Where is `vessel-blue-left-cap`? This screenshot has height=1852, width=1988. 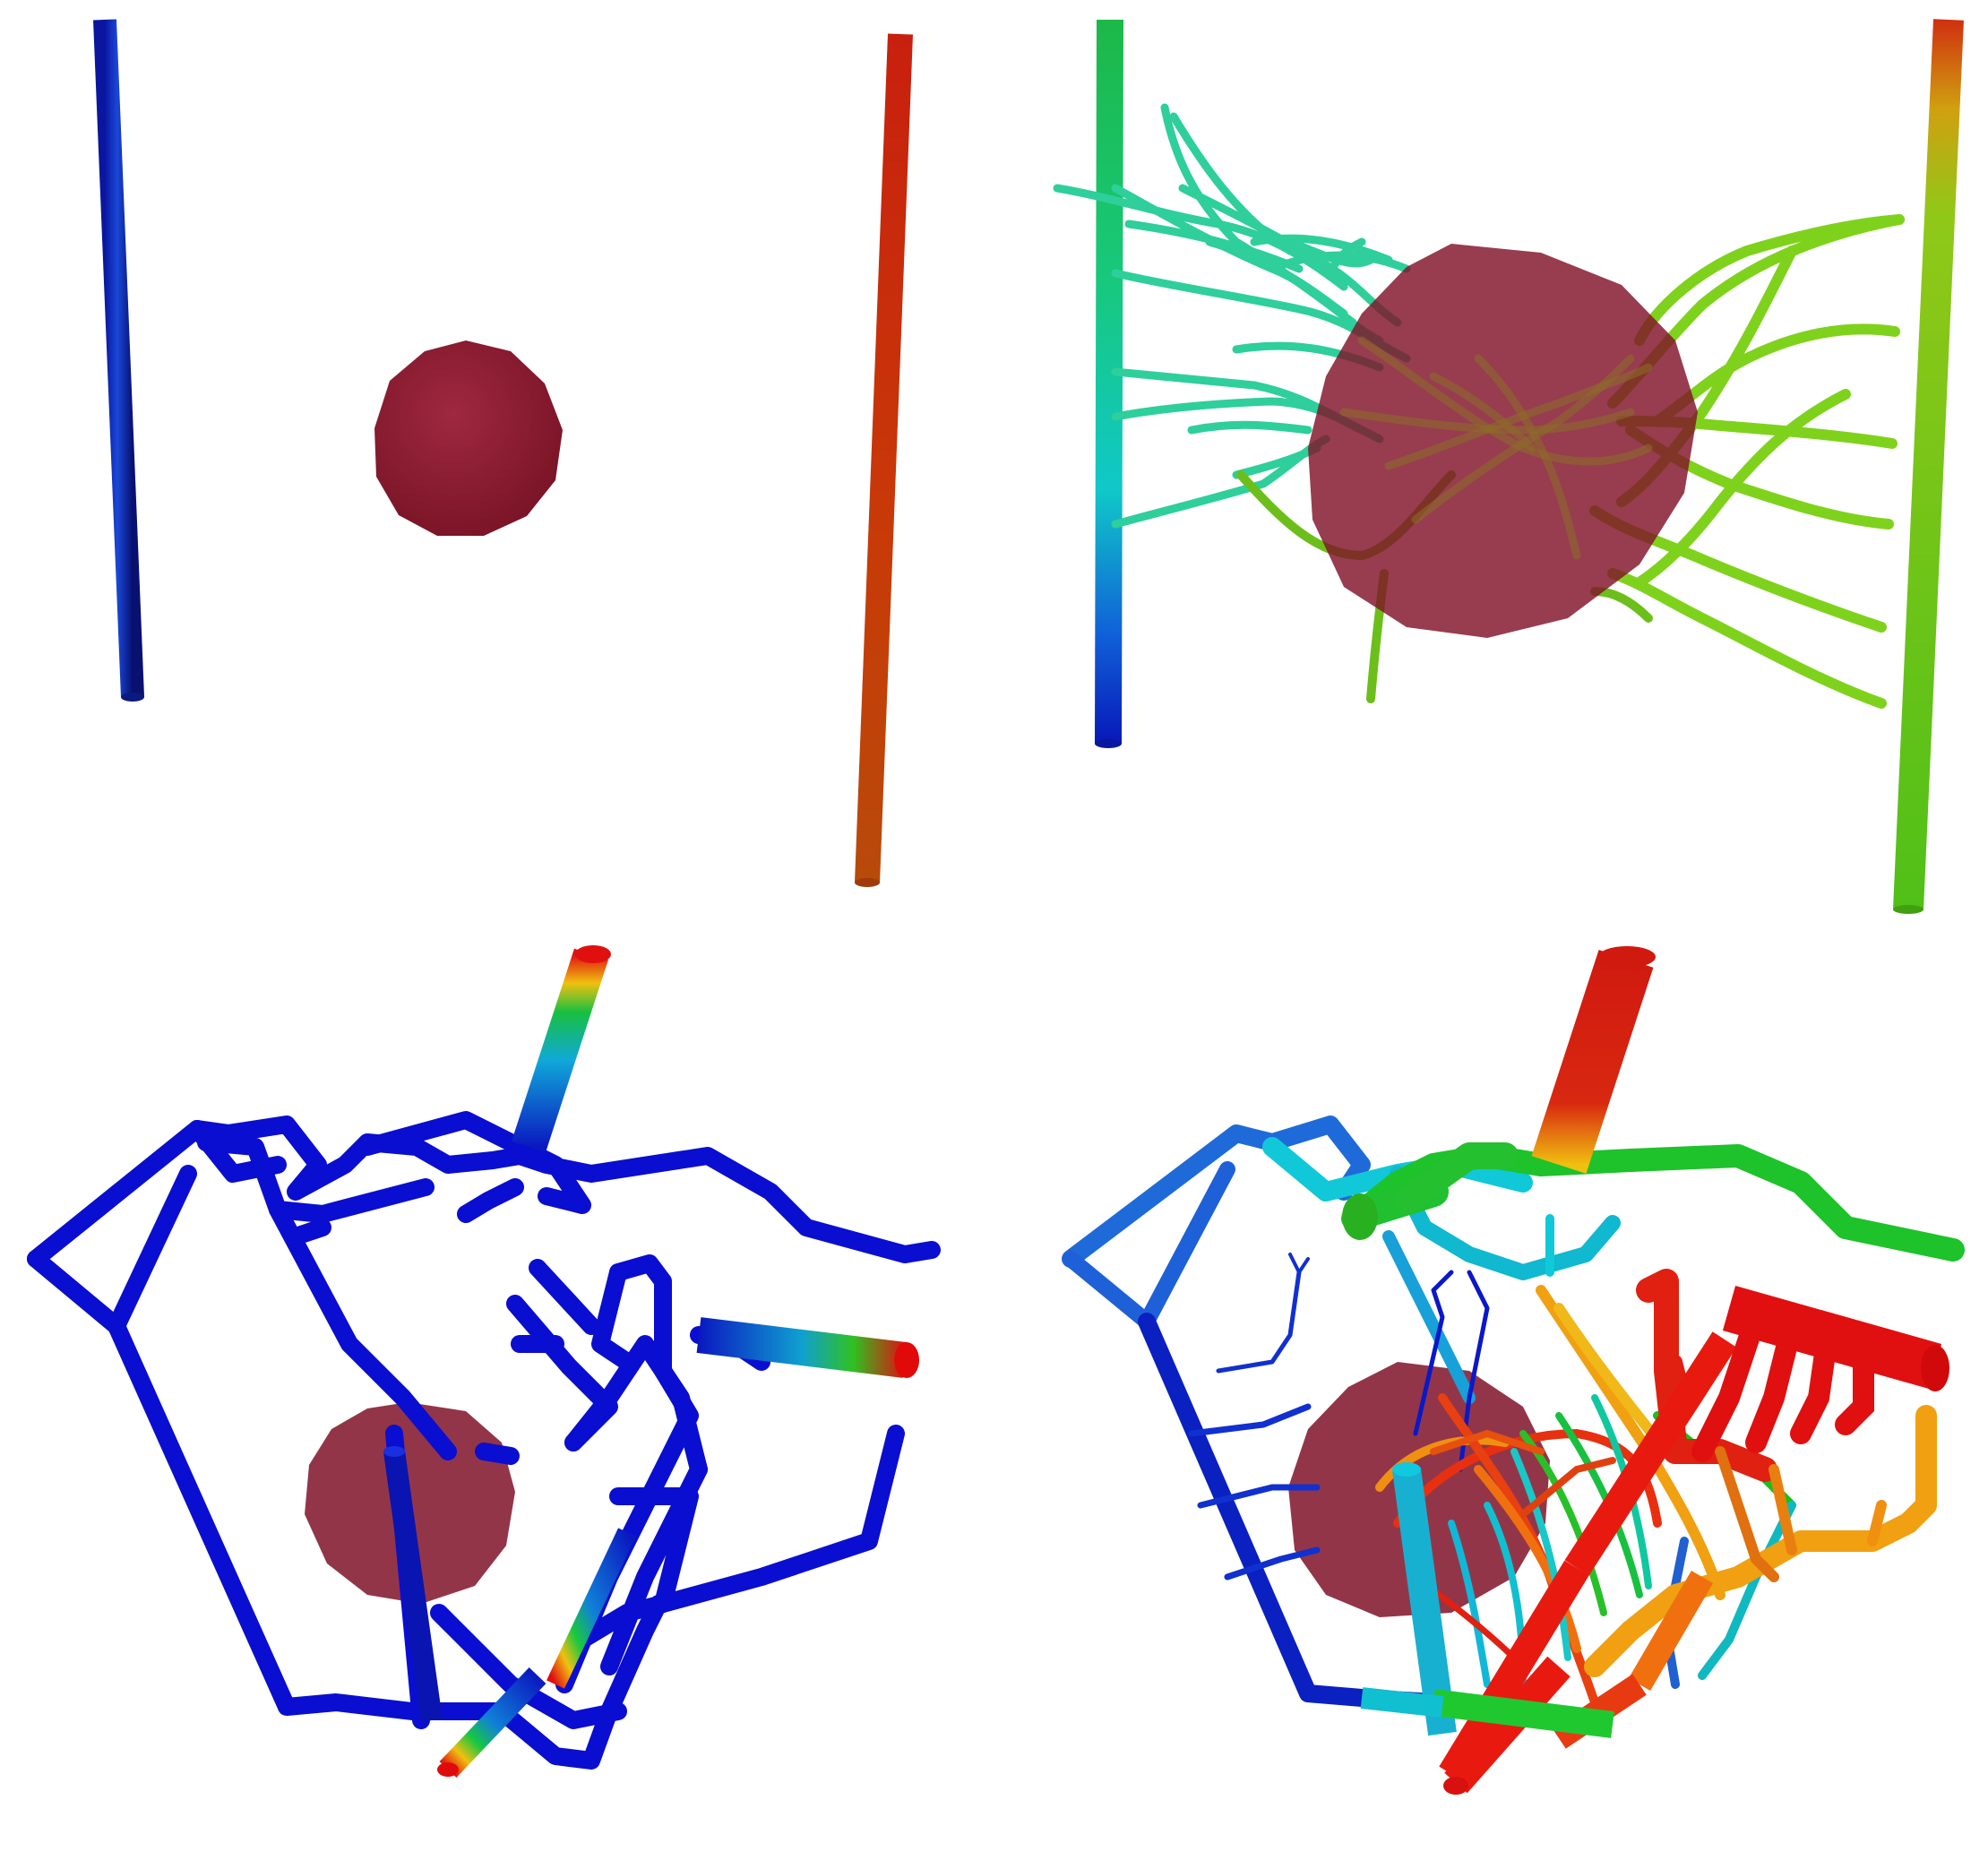
vessel-blue-left-cap is located at coordinates (132, 698).